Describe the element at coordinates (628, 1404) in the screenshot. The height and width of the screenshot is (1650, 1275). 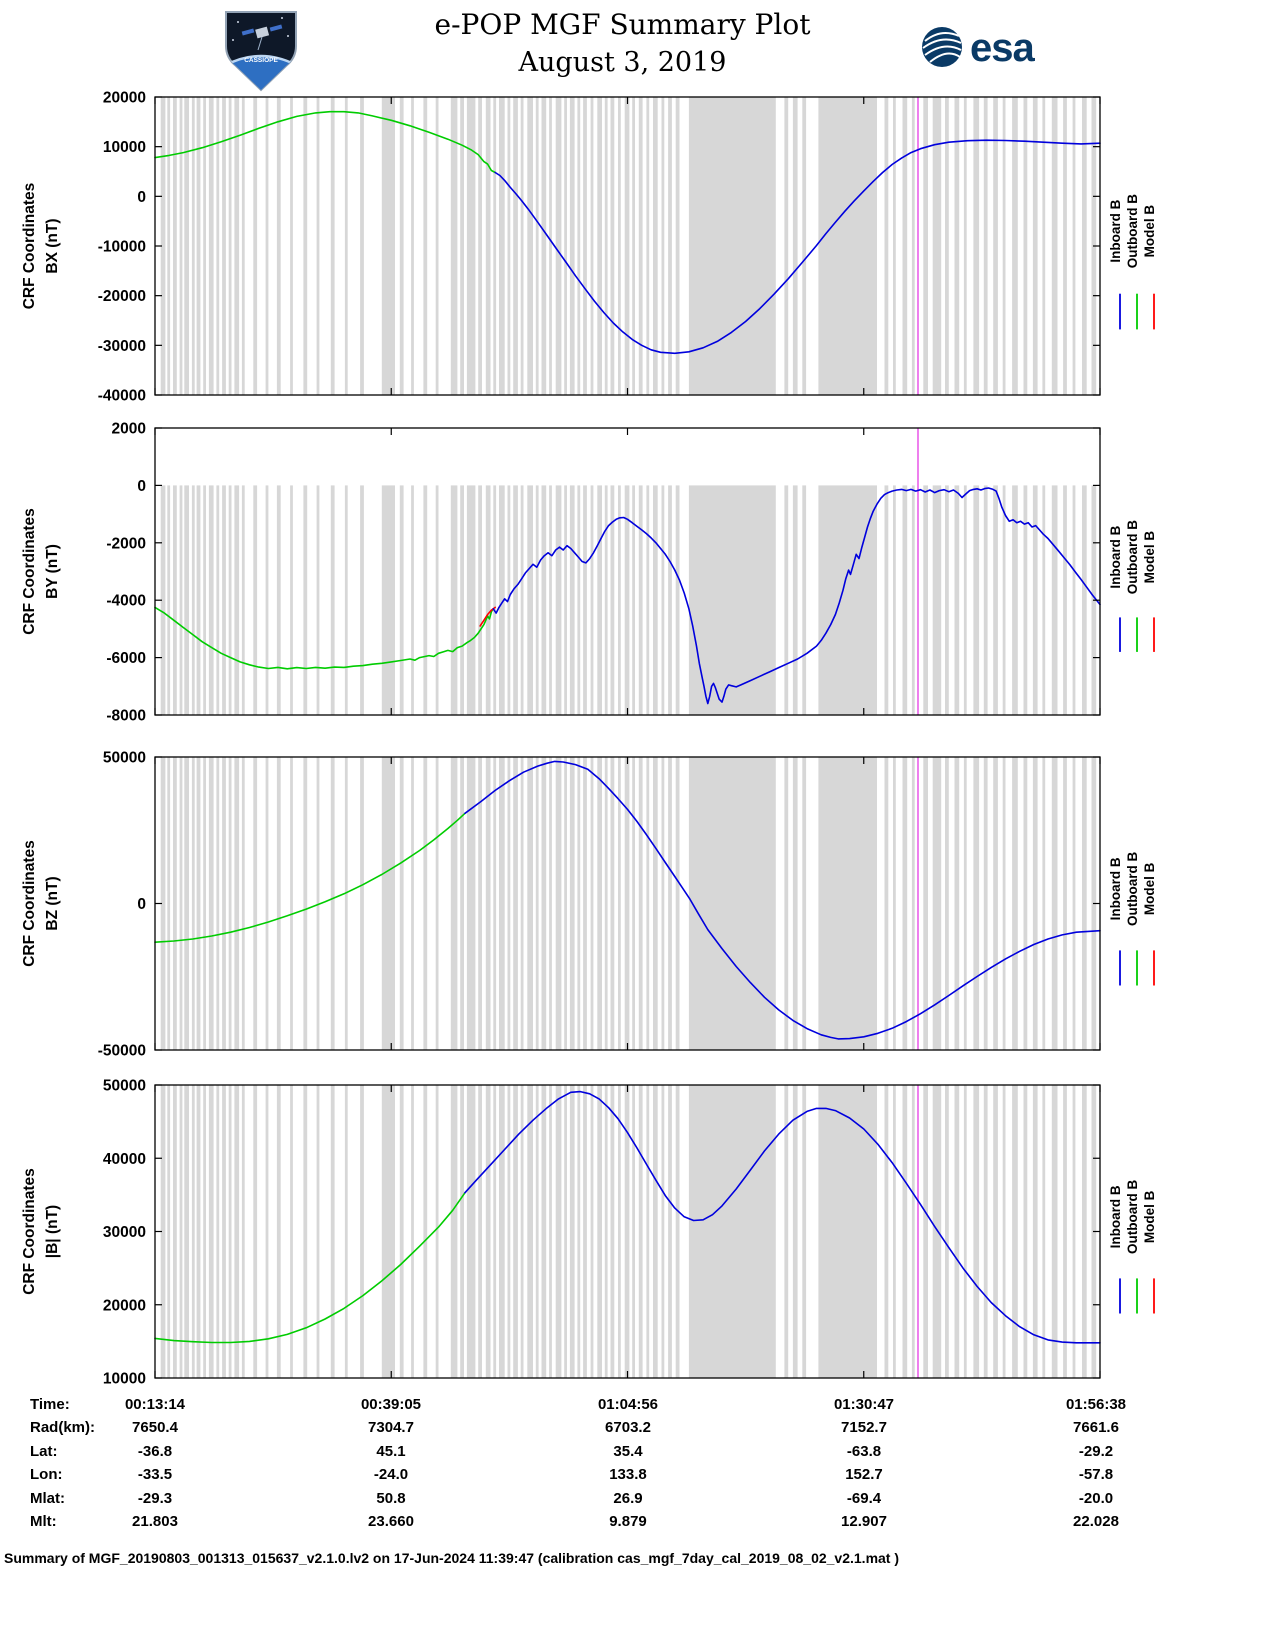
I see `table-cell: 01:04:56` at that location.